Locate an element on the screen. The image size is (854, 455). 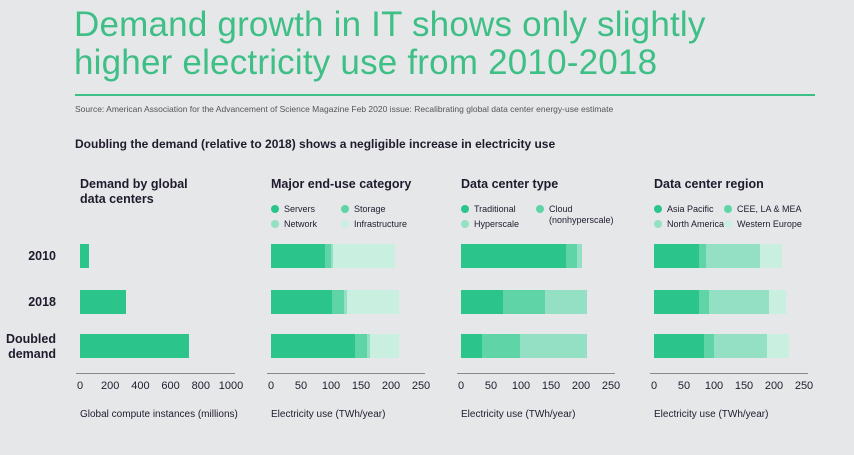
x-tick-label: 600 is located at coordinates (170, 386).